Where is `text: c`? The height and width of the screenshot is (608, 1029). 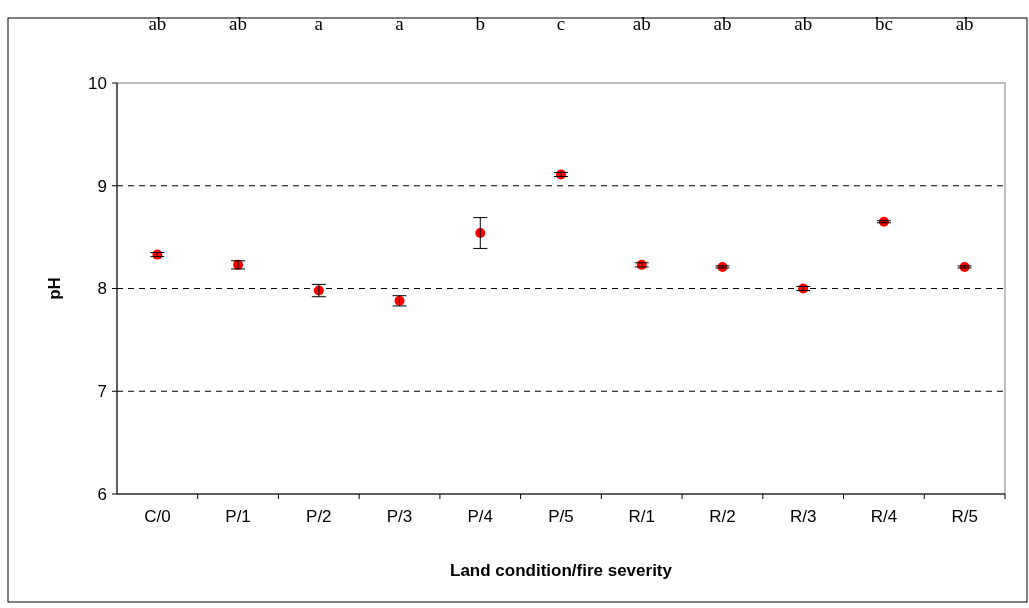
text: c is located at coordinates (561, 23).